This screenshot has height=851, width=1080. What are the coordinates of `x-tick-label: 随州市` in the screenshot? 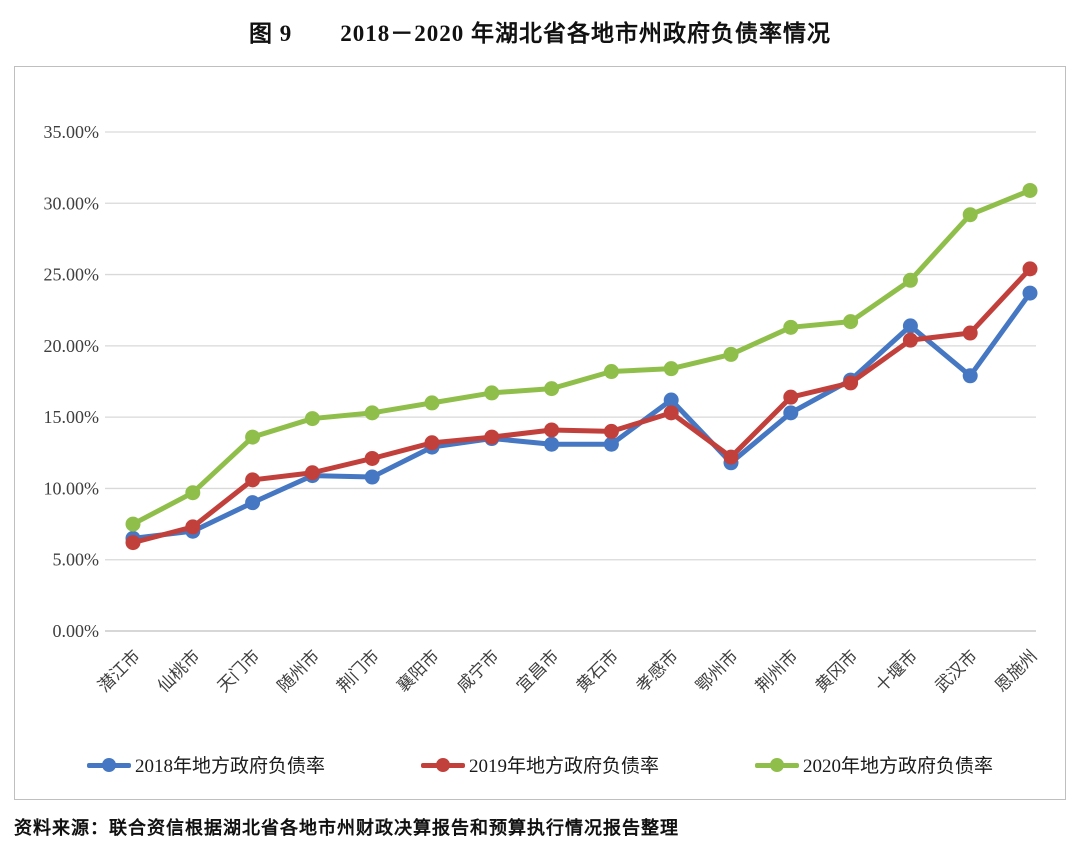 It's located at (298, 670).